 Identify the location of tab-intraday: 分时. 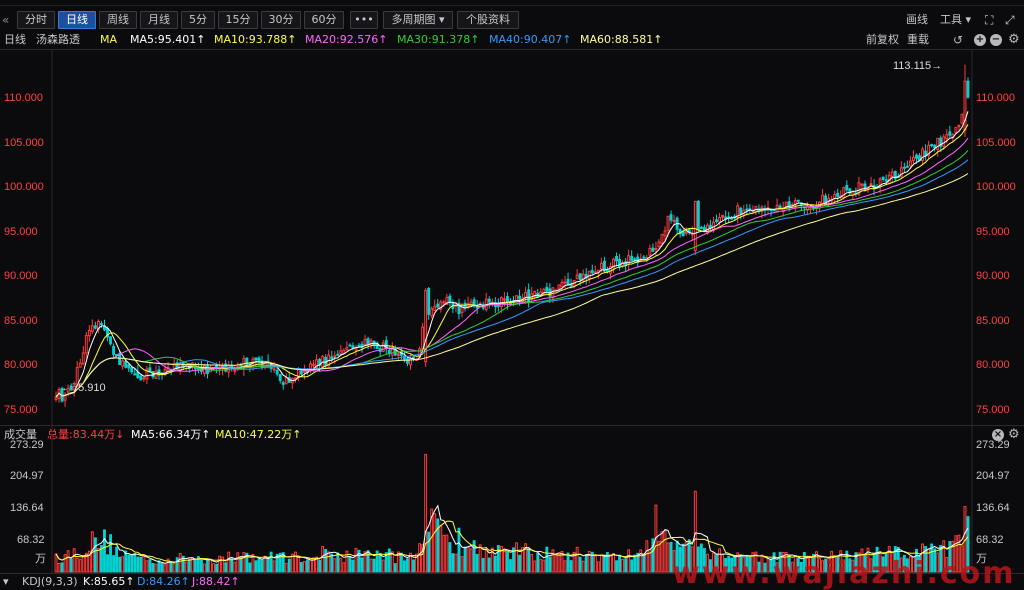
(36, 20).